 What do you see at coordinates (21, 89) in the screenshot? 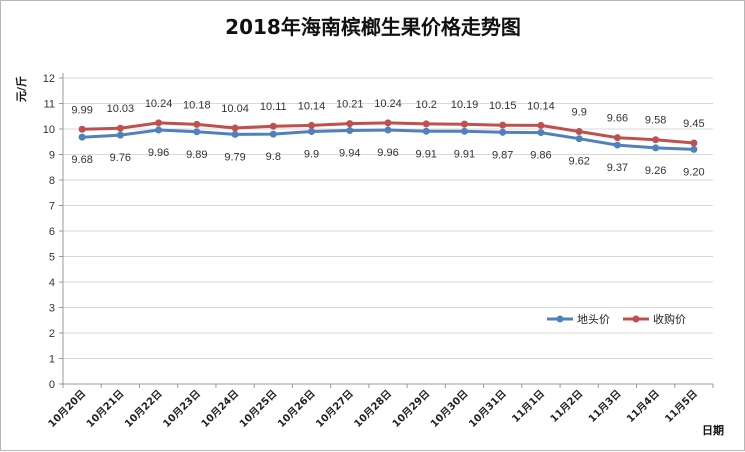
I see `y-axis-label: 元/斤` at bounding box center [21, 89].